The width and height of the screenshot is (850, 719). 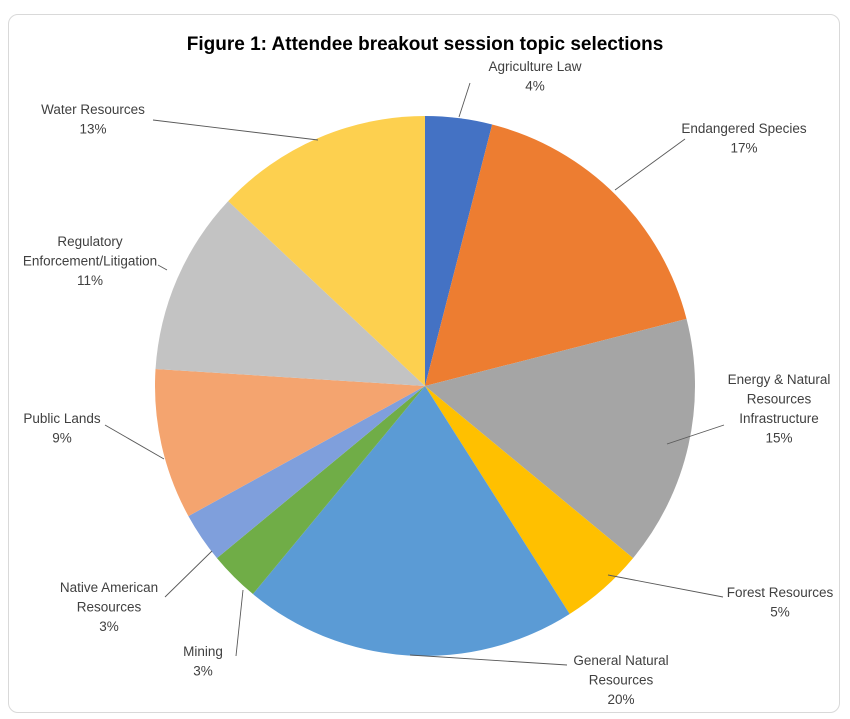 I want to click on slice-percent: 15%, so click(x=778, y=438).